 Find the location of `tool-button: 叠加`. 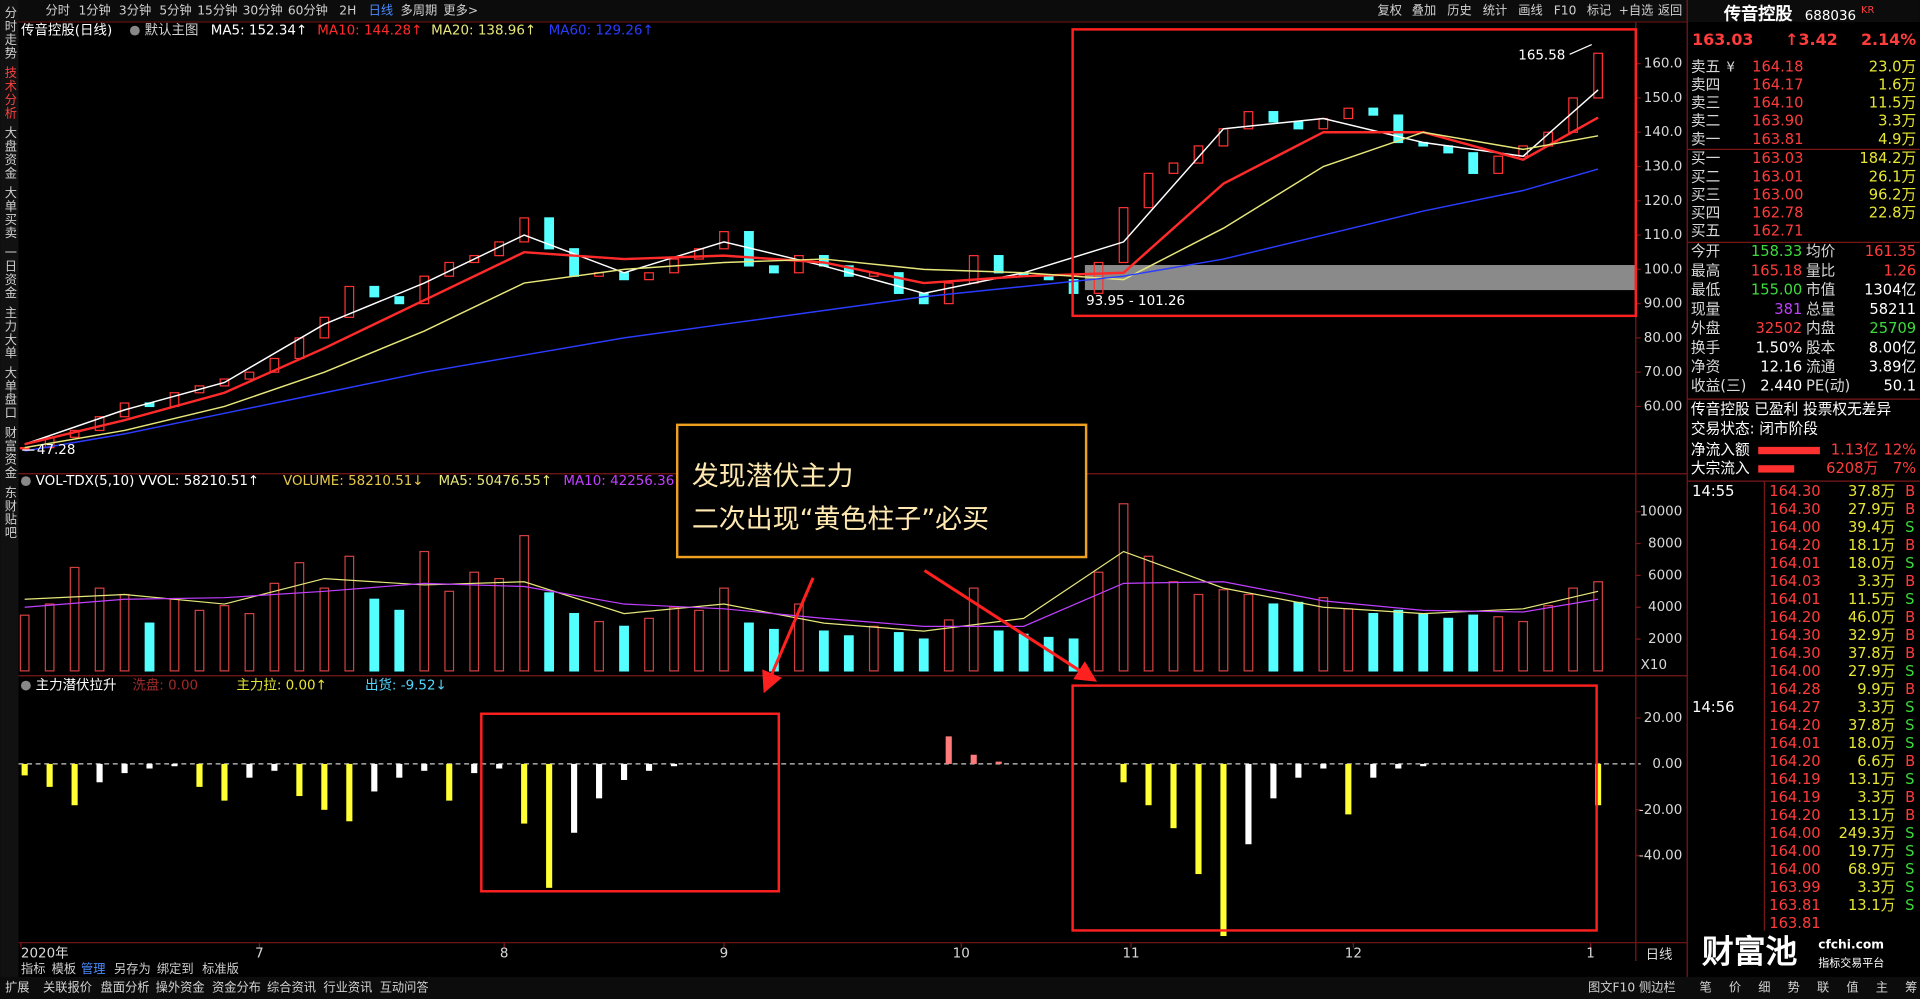

tool-button: 叠加 is located at coordinates (1424, 11).